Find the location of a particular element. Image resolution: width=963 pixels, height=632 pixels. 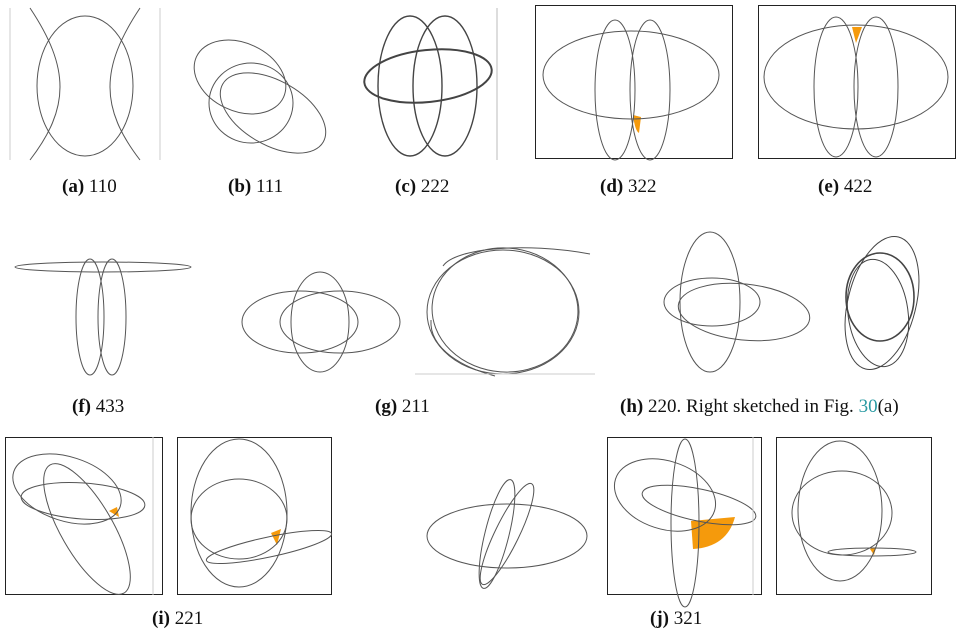

panel-j-middle-frame is located at coordinates (684, 516).